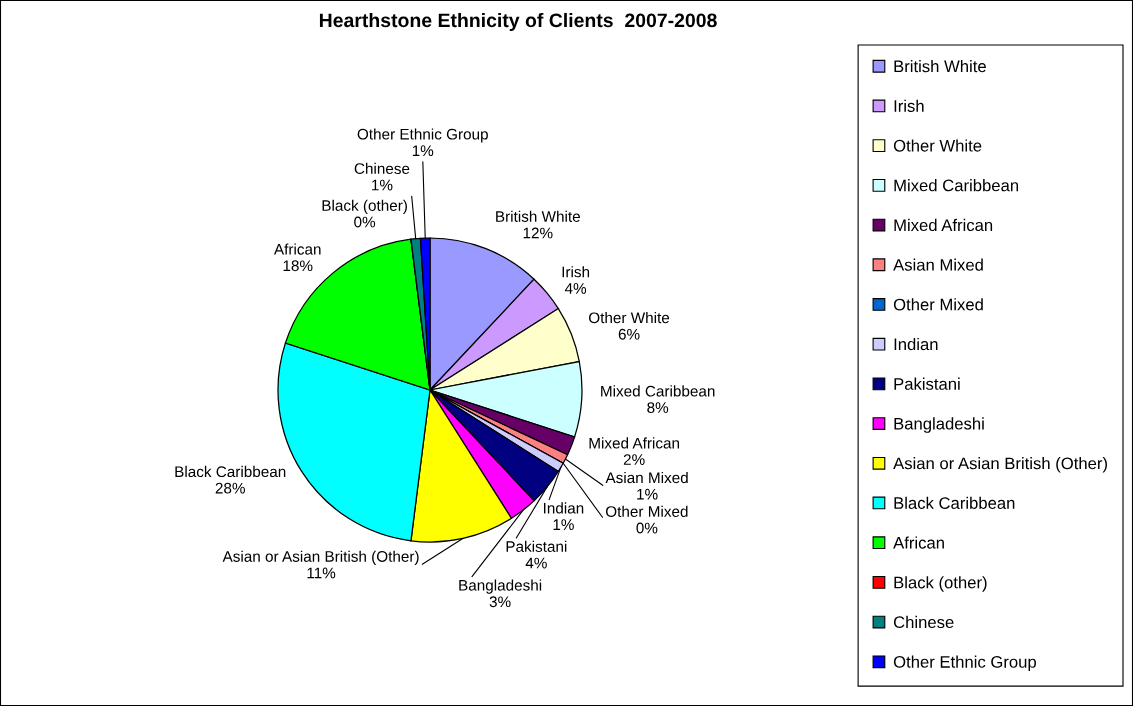  I want to click on slice-label: Other Ethnic Group, so click(422, 135).